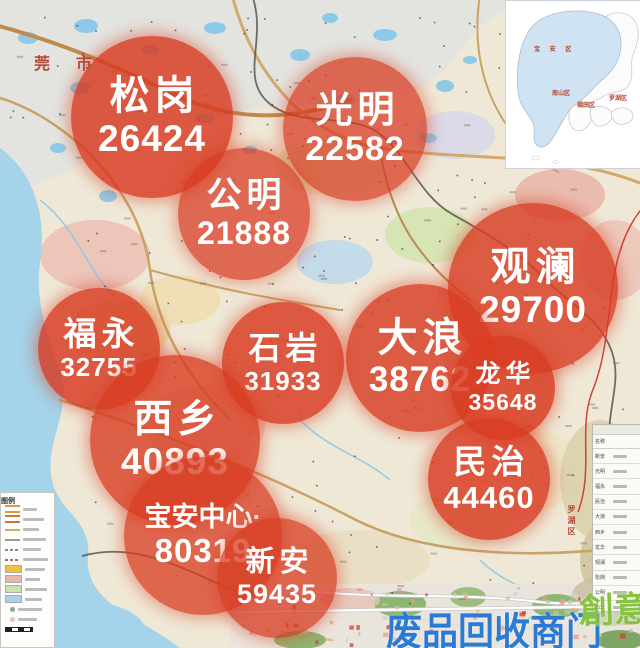 This screenshot has height=648, width=640. Describe the element at coordinates (505, 374) in the screenshot. I see `district-name: 龙华` at that location.